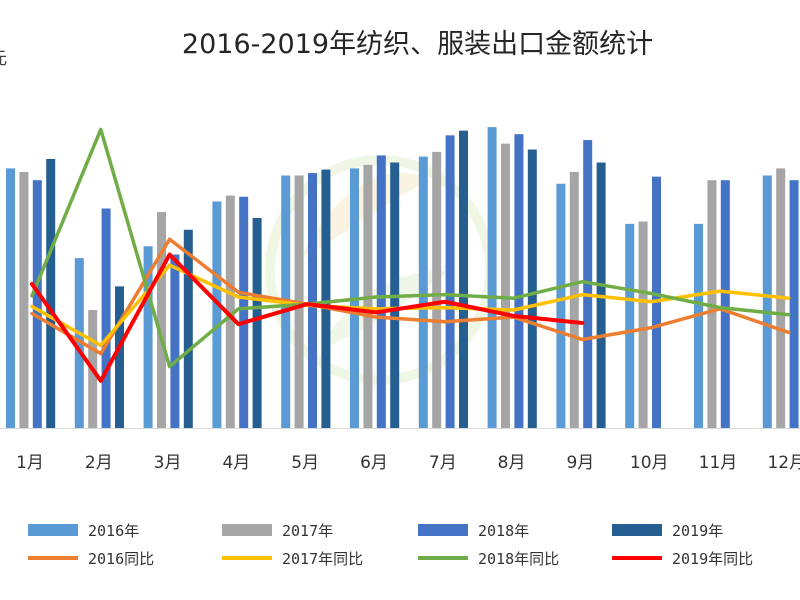  I want to click on bar-2017年-9月, so click(574, 299).